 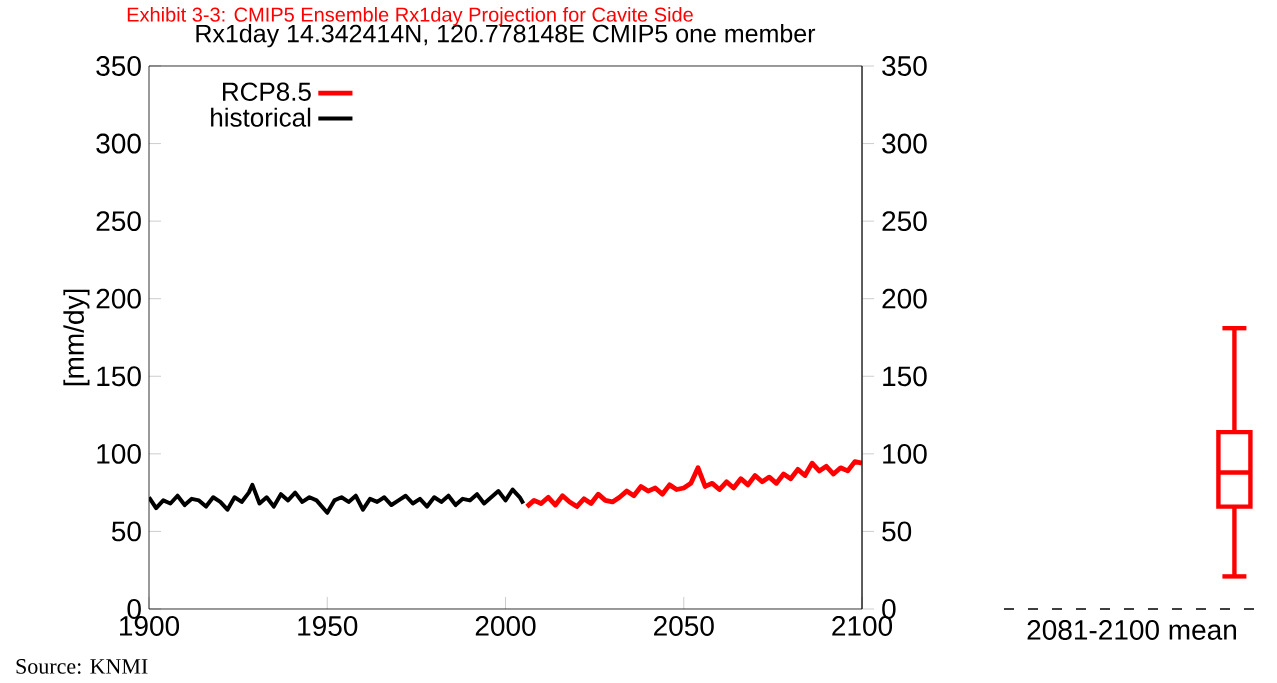 What do you see at coordinates (126, 531) in the screenshot?
I see `y-tick-label: 50` at bounding box center [126, 531].